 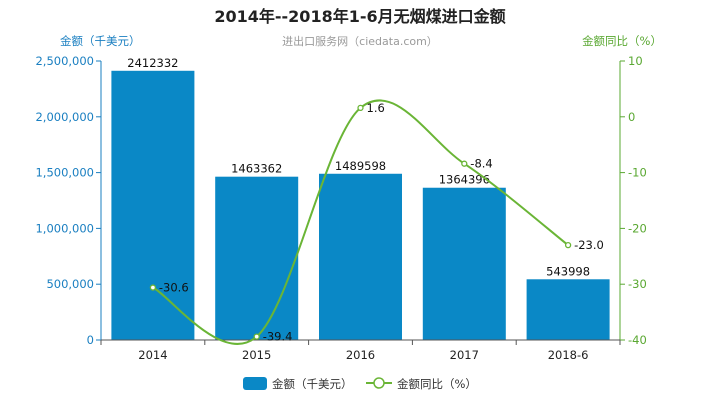 What do you see at coordinates (278, 337) in the screenshot?
I see `line-label: -39.4` at bounding box center [278, 337].